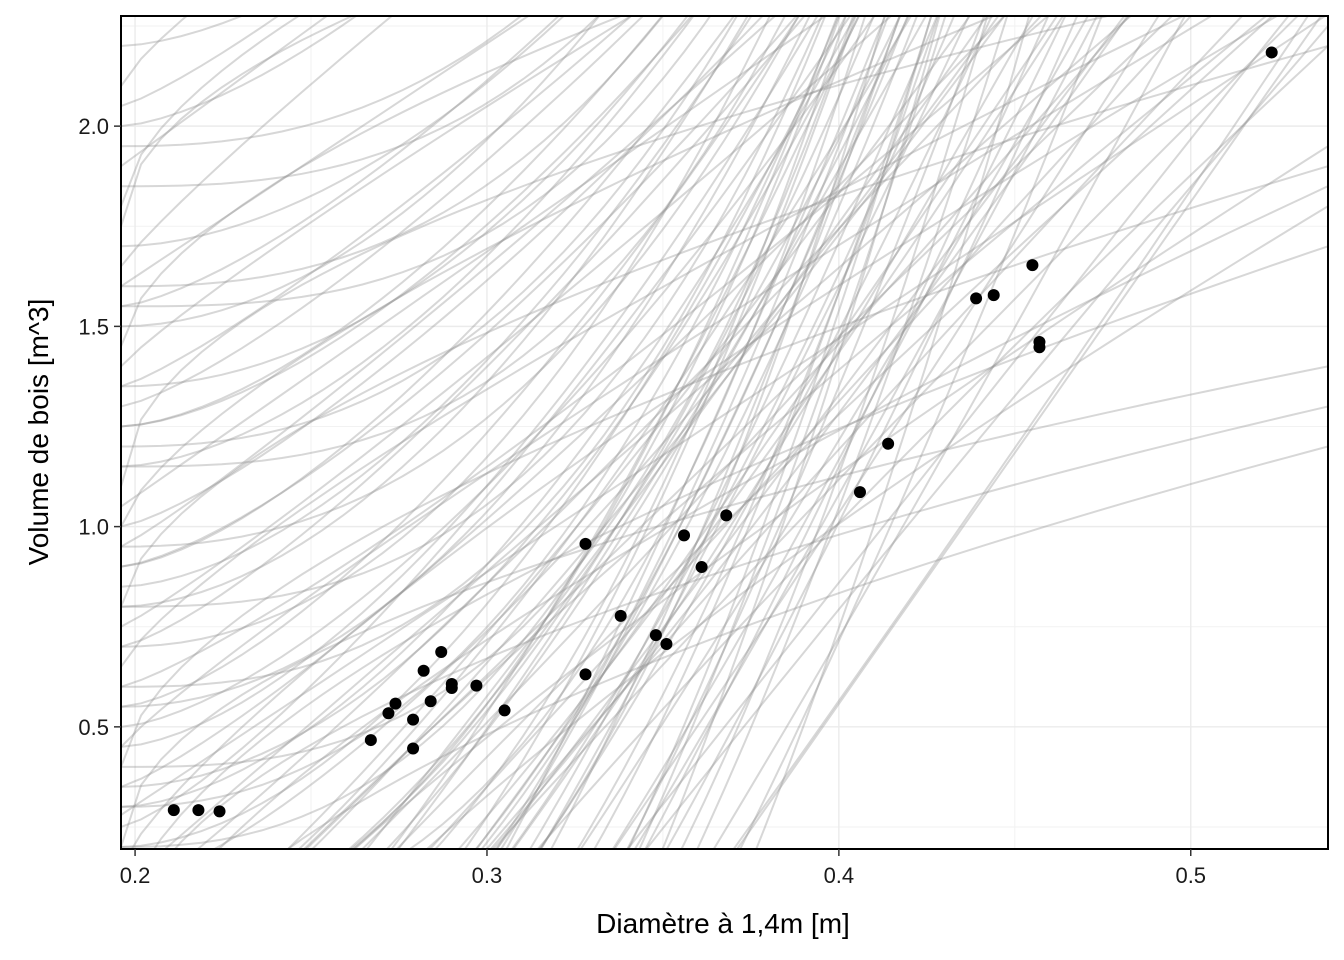 The image size is (1344, 960). Describe the element at coordinates (839, 875) in the screenshot. I see `x-tick-label: 0.4` at that location.